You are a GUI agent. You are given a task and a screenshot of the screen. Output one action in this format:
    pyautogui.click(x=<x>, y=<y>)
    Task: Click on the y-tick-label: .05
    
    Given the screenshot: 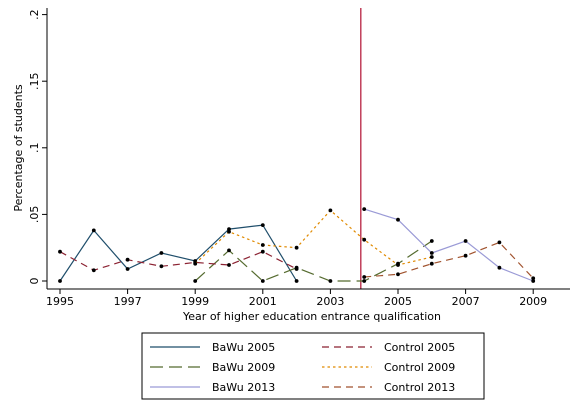 What is the action you would take?
    pyautogui.click(x=34, y=215)
    